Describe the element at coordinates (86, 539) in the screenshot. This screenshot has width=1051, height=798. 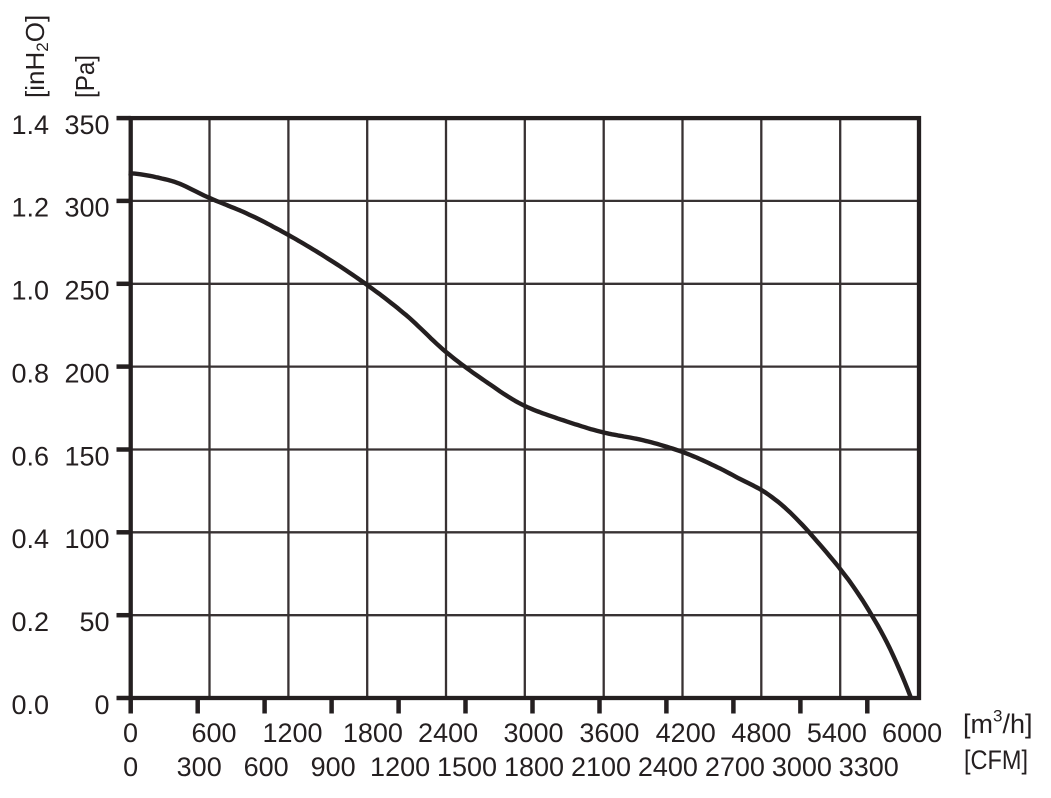
I see `svg-text: 100` at that location.